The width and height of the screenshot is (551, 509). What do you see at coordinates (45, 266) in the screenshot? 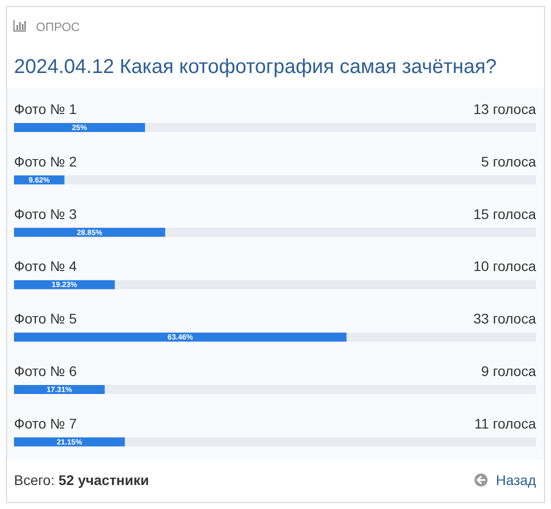
I see `y-tick-label: Фото № 4` at bounding box center [45, 266].